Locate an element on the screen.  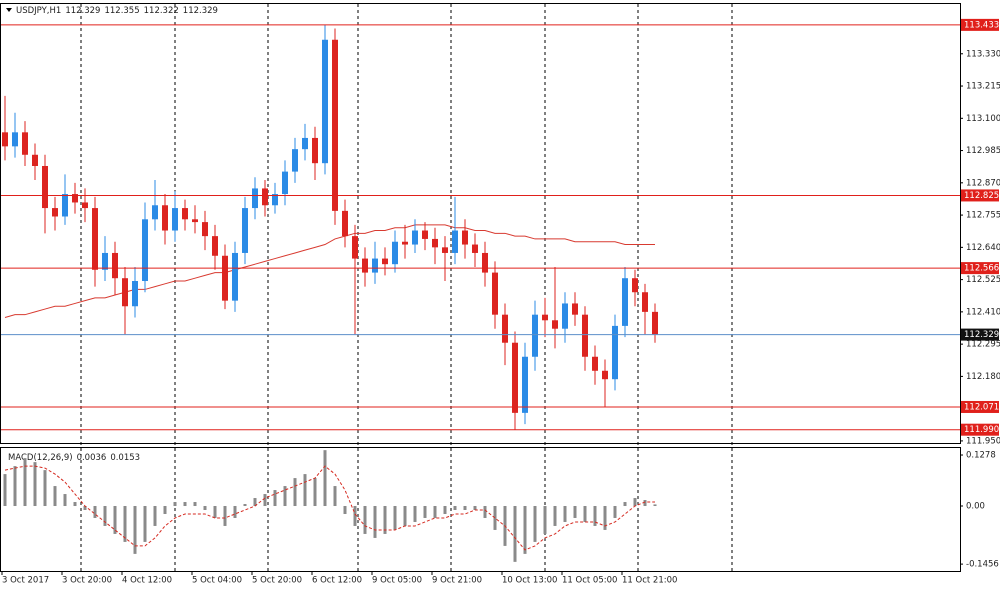
current-price-label: 112.329 is located at coordinates (981, 335).